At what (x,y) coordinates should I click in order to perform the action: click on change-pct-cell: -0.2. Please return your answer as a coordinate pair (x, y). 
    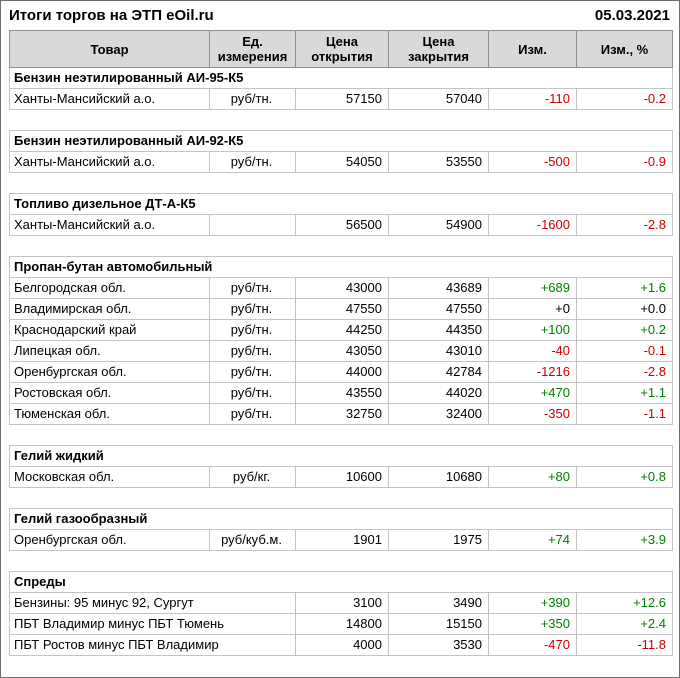
    Looking at the image, I should click on (624, 99).